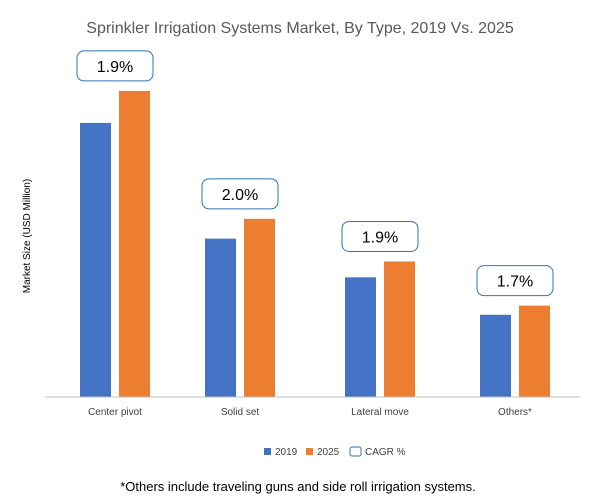  I want to click on bar-2025-center-pivot, so click(134, 243).